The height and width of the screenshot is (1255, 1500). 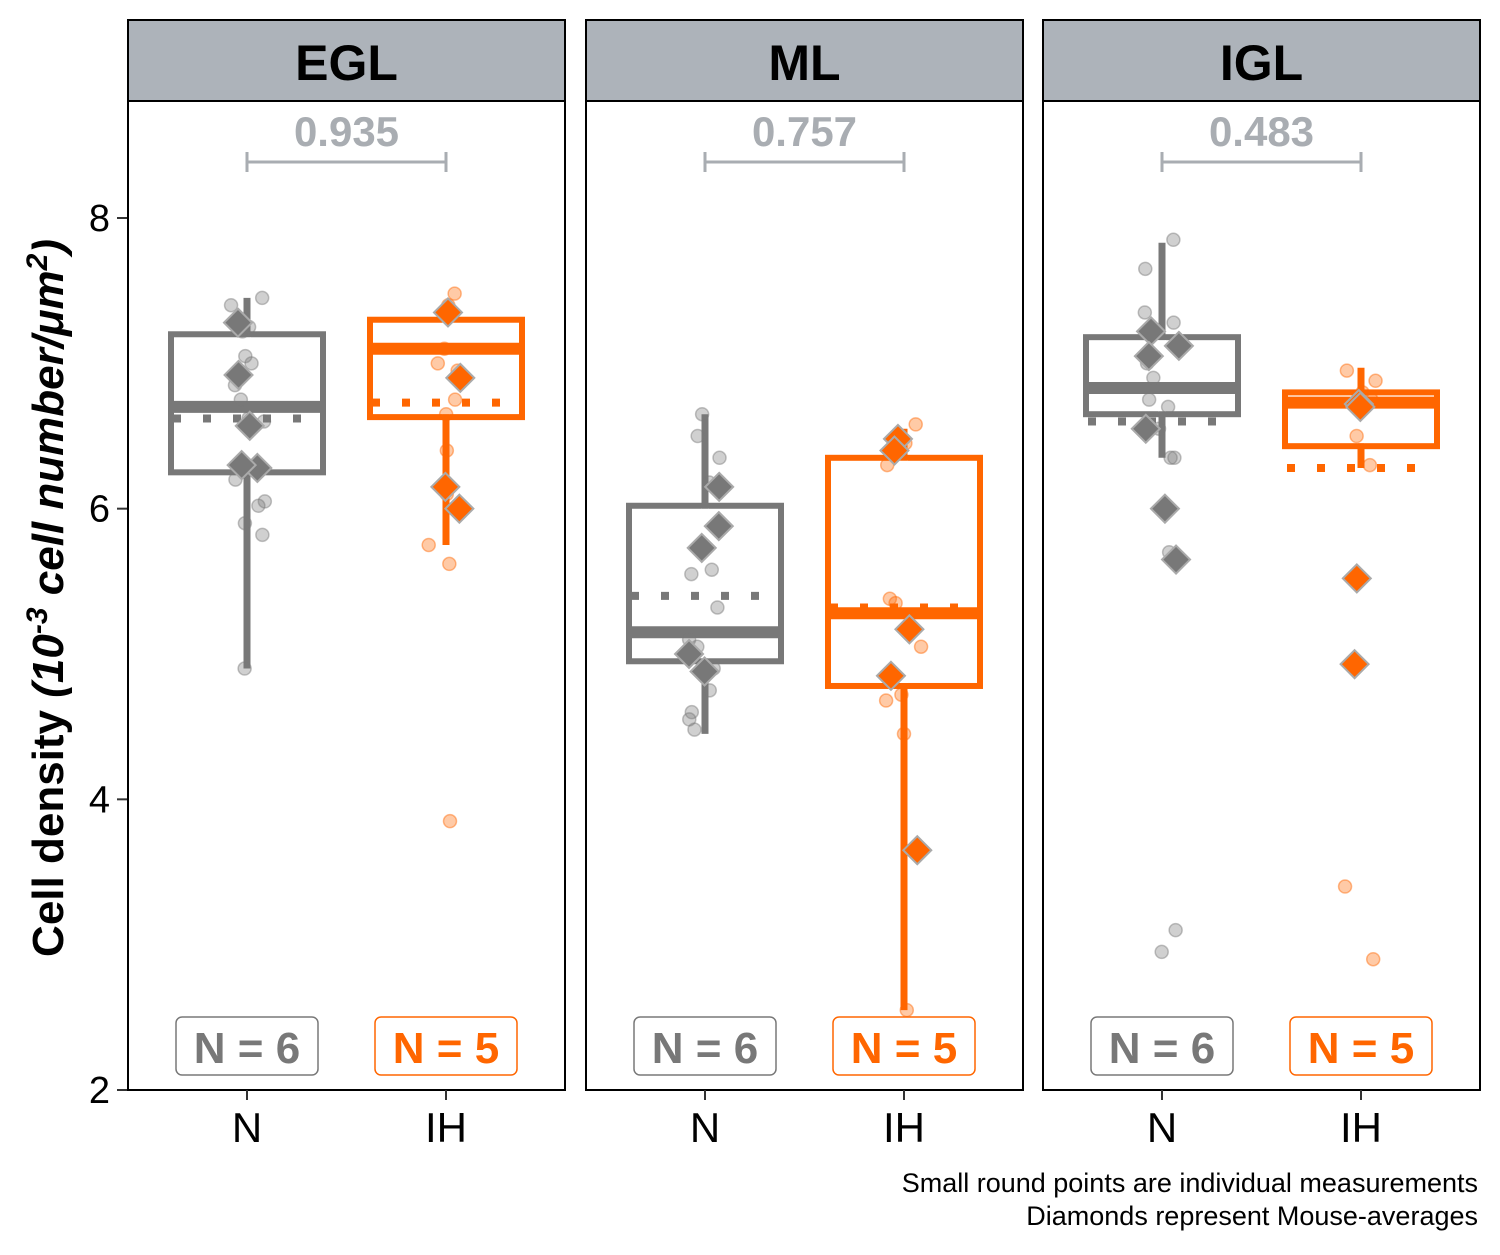 I want to click on y-axis-label: Cell density (10-3 cell number/μm2), so click(x=47, y=598).